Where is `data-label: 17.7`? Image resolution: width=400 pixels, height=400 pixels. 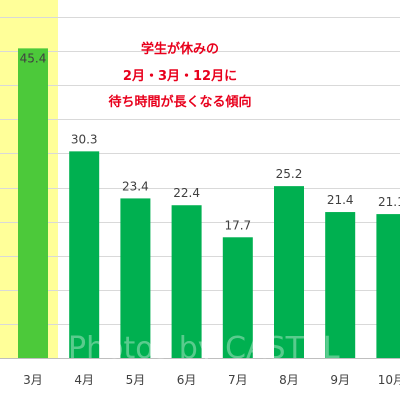
data-label: 17.7 is located at coordinates (237, 225).